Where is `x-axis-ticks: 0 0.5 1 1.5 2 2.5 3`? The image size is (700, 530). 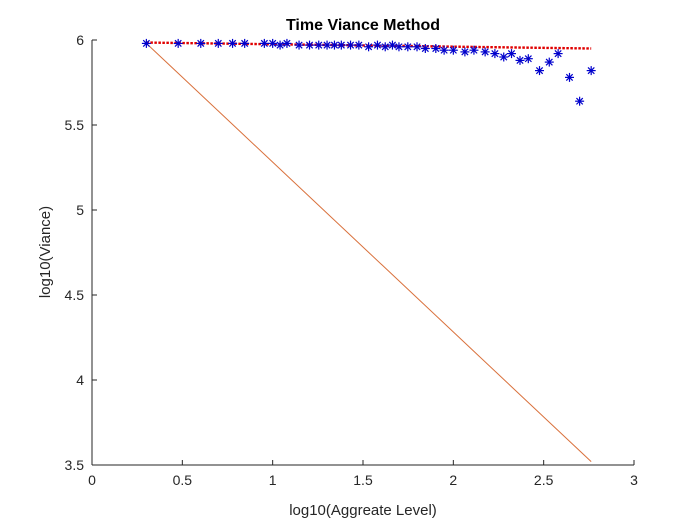 x-axis-ticks: 0 0.5 1 1.5 2 2.5 3 is located at coordinates (363, 474).